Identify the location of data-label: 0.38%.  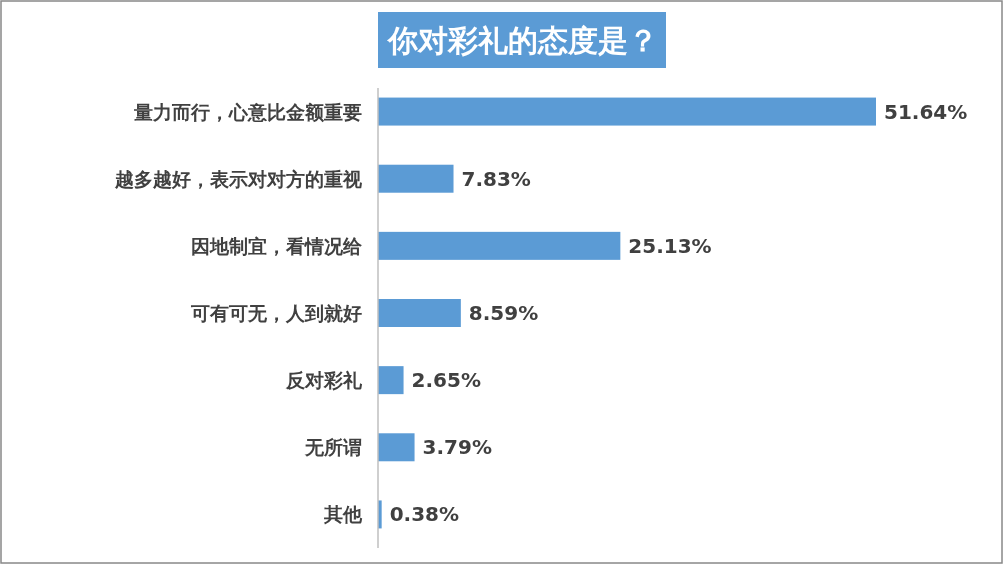
(424, 514).